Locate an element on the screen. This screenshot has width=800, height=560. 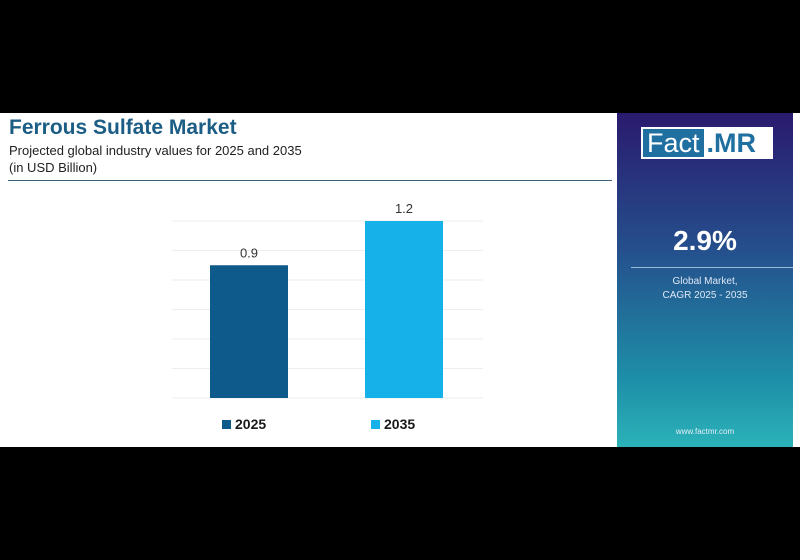
factmr-logo: Fact .MR is located at coordinates (707, 143).